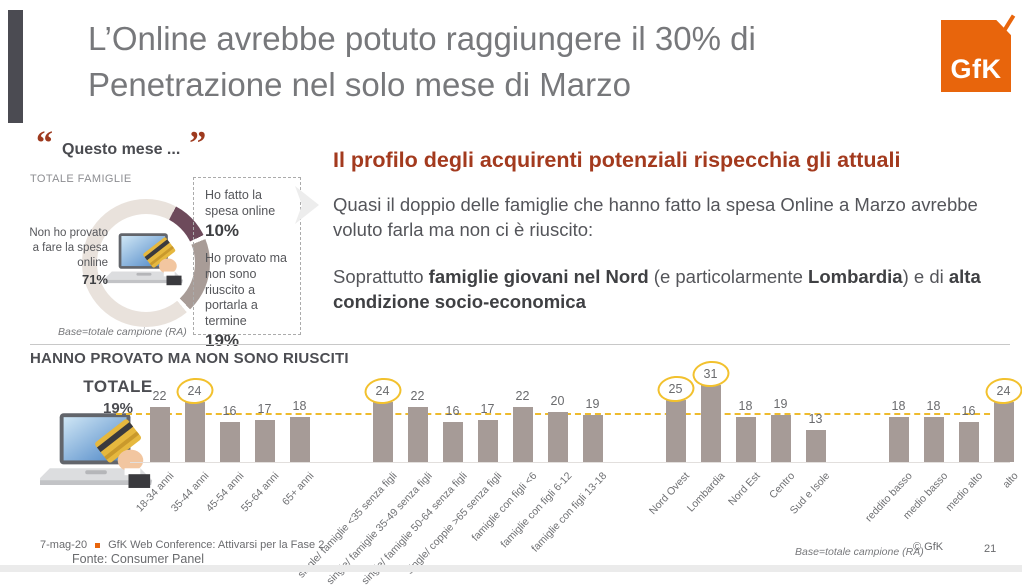 This screenshot has height=587, width=1022. Describe the element at coordinates (307, 205) in the screenshot. I see `arrow-right-icon` at that location.